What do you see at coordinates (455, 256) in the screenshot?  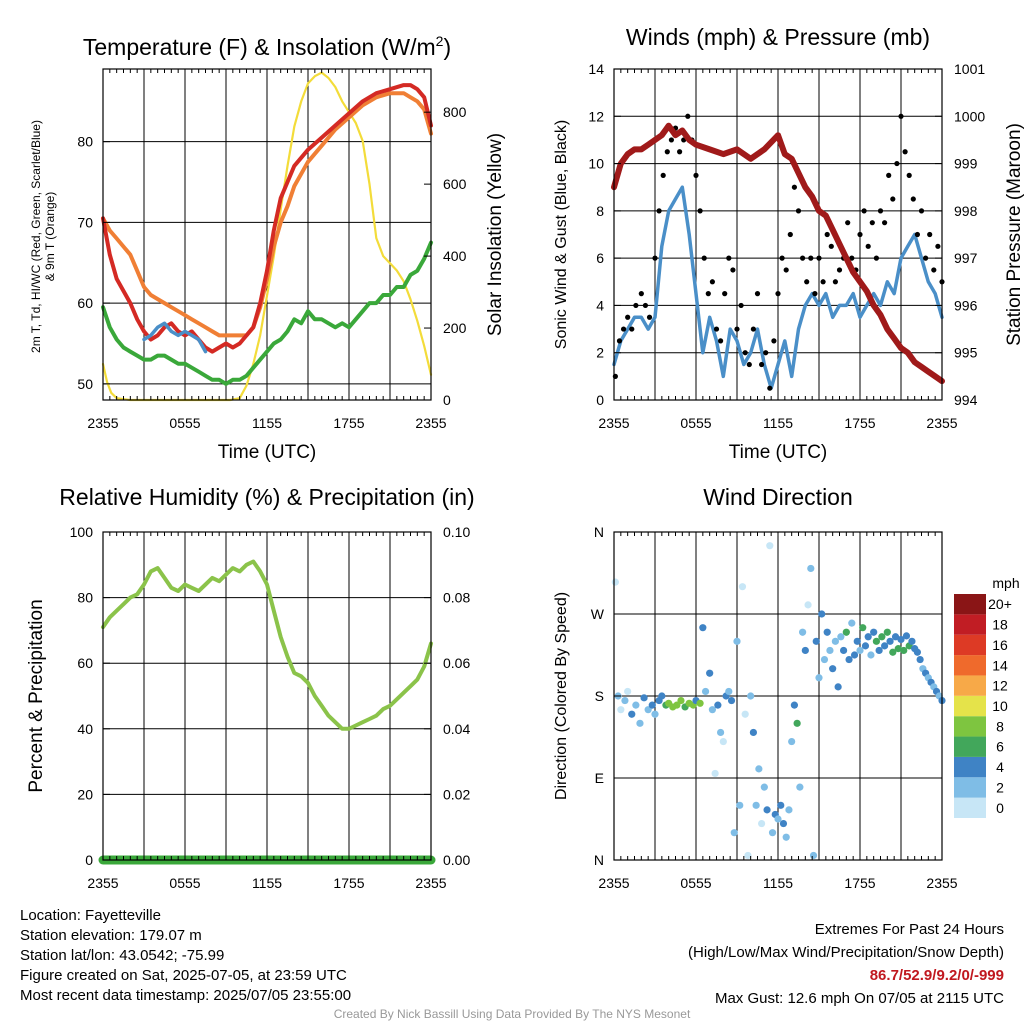 I see `y-right-tick-label: 400` at bounding box center [455, 256].